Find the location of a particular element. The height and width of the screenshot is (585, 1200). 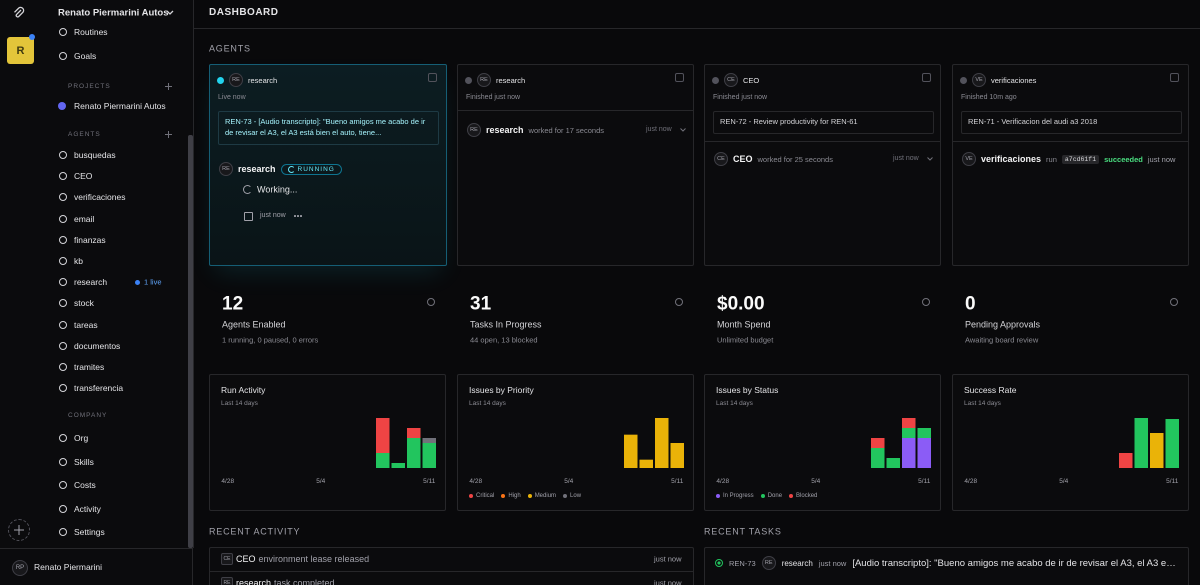

activity-avatar: RE is located at coordinates (227, 581).